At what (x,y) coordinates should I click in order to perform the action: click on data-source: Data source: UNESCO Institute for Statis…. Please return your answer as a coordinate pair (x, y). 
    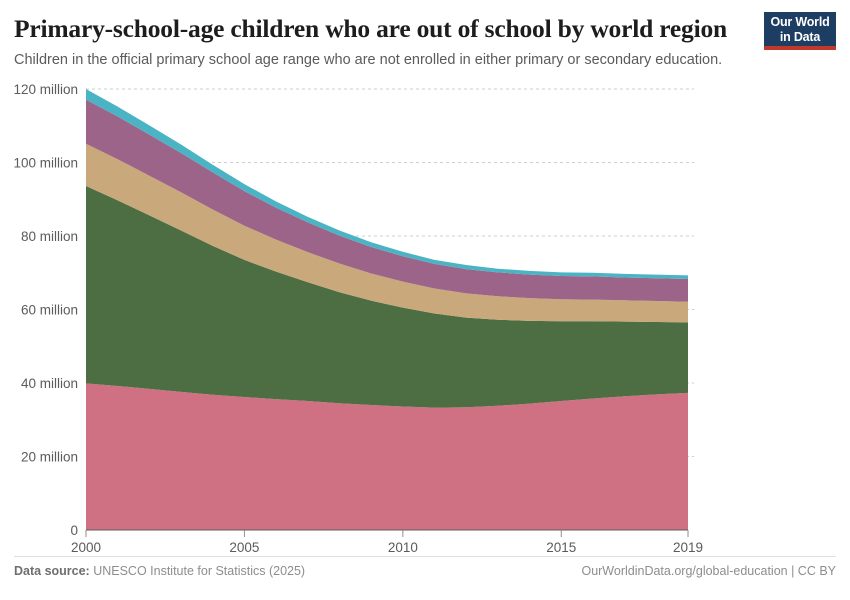
    Looking at the image, I should click on (159, 571).